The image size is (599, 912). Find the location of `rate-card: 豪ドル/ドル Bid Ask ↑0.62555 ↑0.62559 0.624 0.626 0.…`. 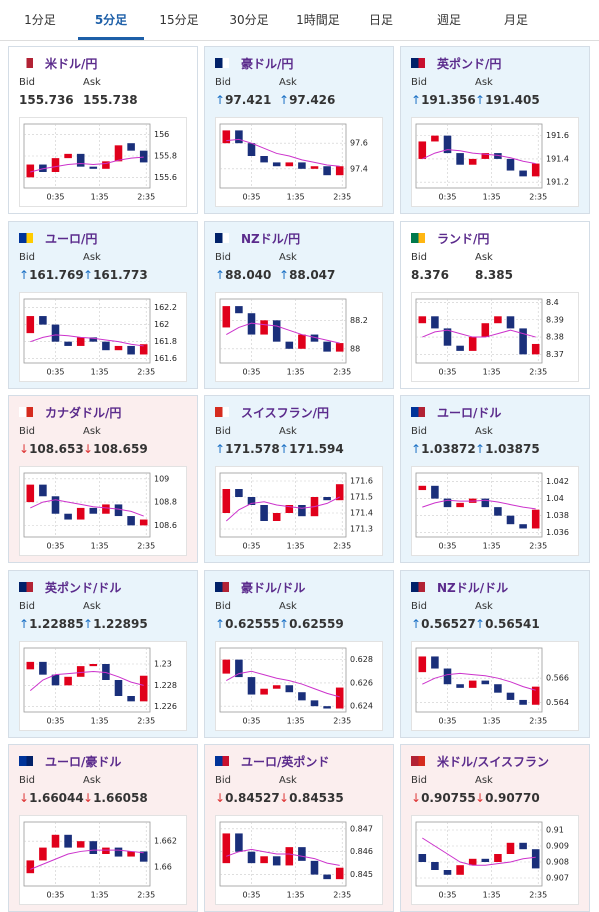

rate-card: 豪ドル/ドル Bid Ask ↑0.62555 ↑0.62559 0.624 0.626 0.… is located at coordinates (299, 653).